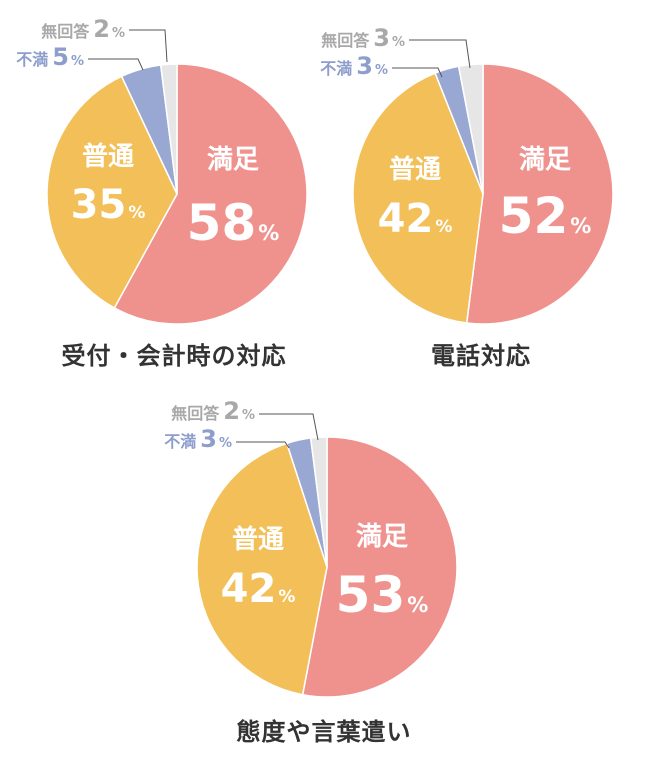 The width and height of the screenshot is (654, 776). Describe the element at coordinates (481, 356) in the screenshot. I see `chart-title-phone: 電話対応` at that location.